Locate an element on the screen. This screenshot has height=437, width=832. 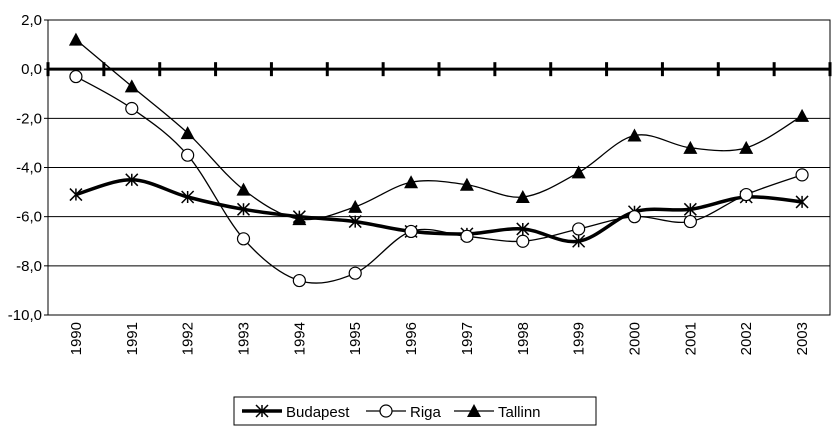
legend-label: Tallinn is located at coordinates (519, 412).